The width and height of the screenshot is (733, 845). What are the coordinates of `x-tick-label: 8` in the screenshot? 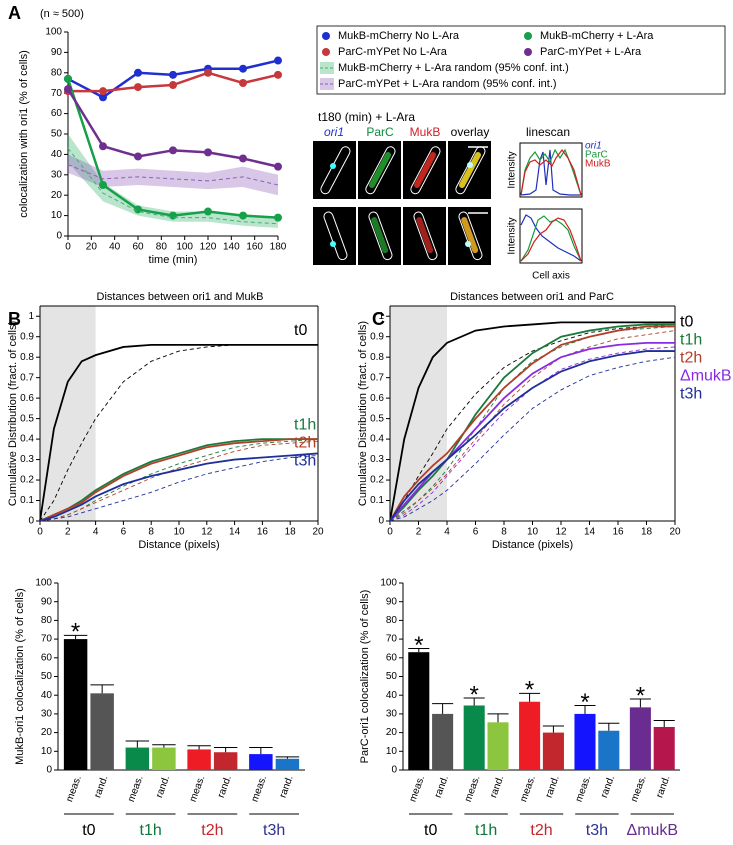 It's located at (504, 532).